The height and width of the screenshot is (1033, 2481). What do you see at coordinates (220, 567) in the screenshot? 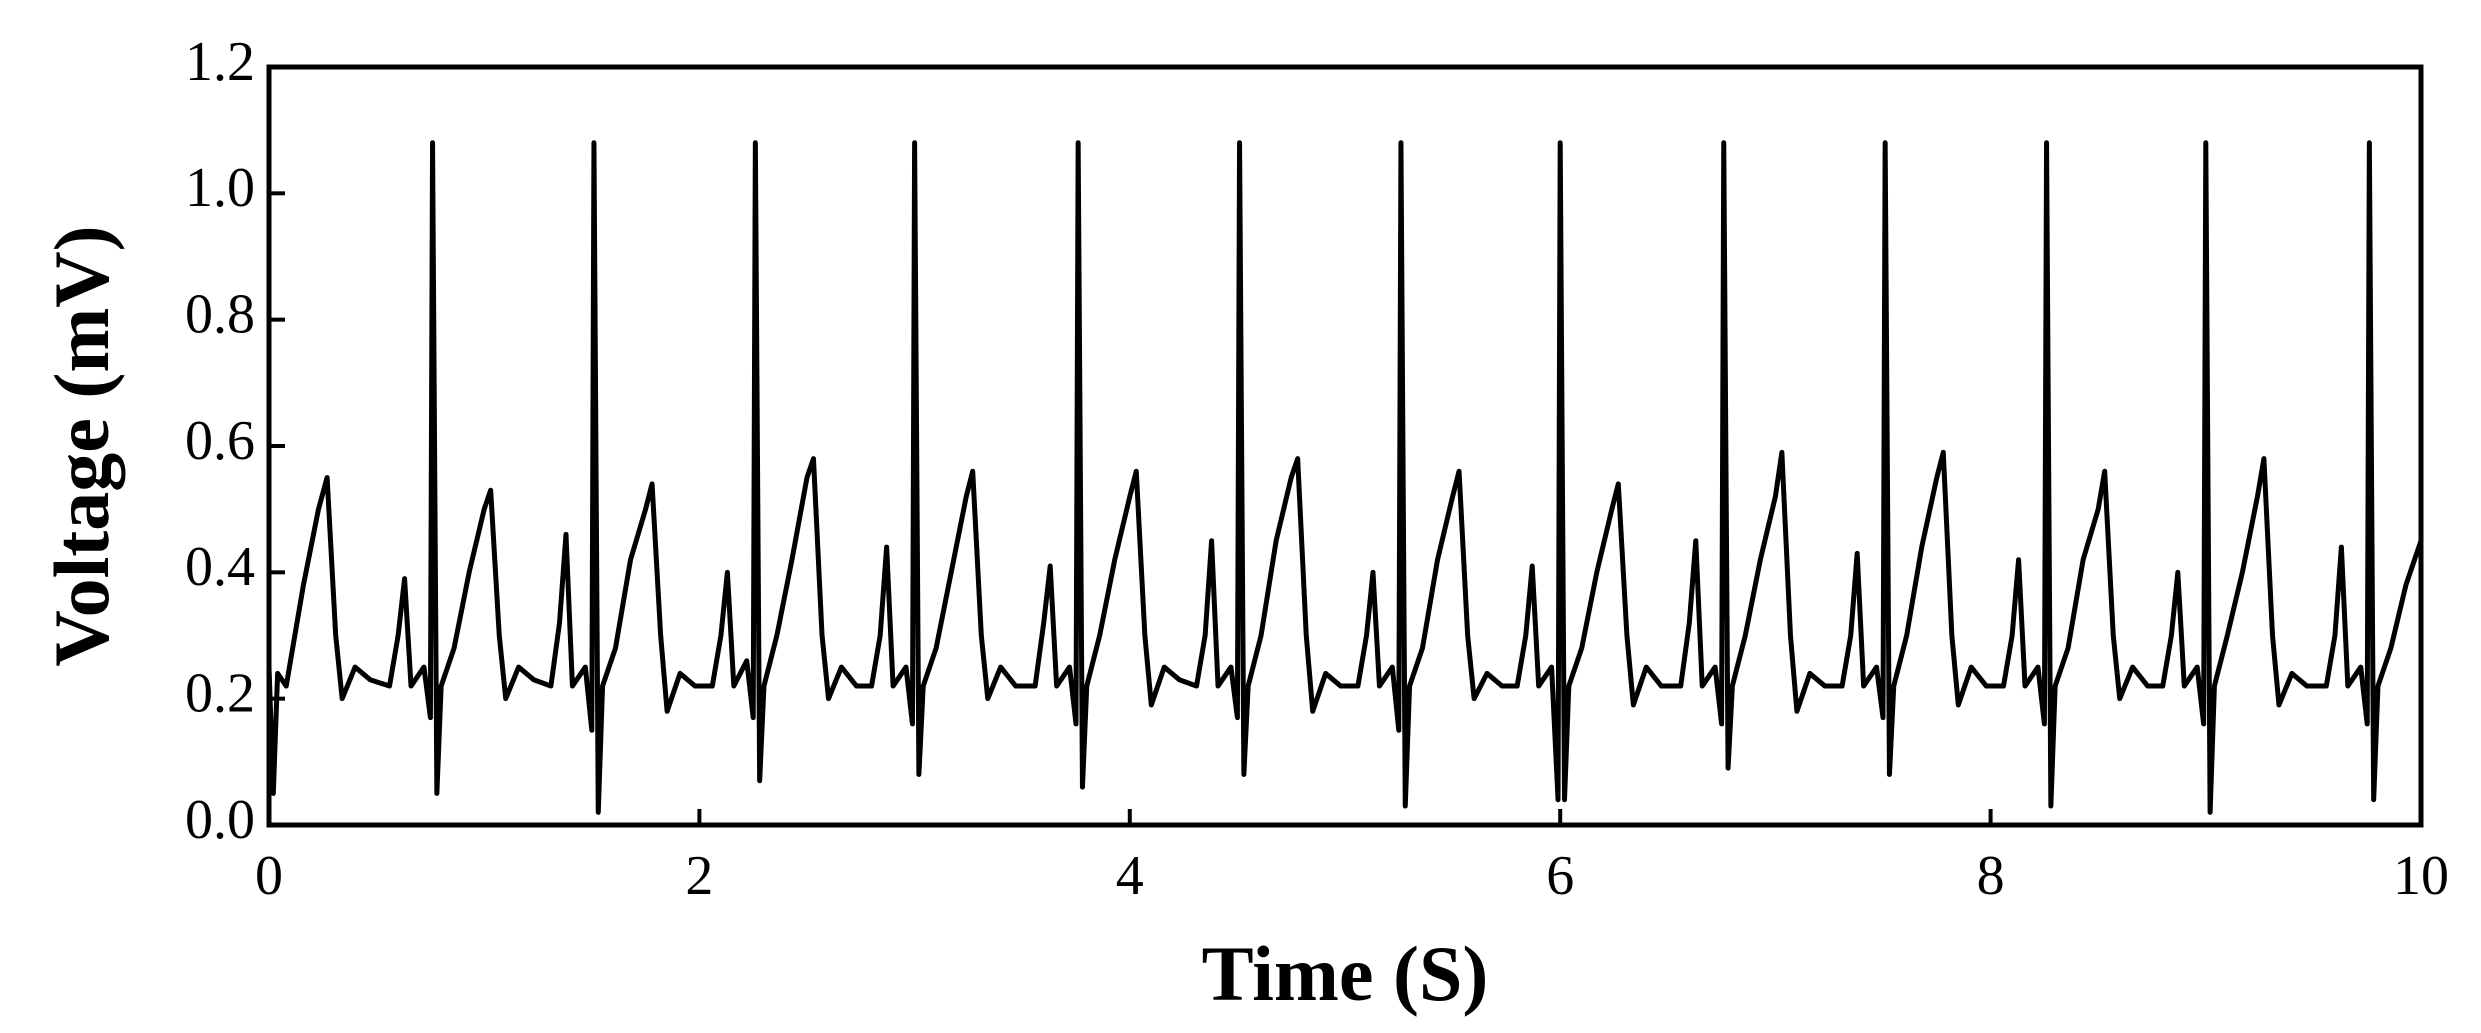
I see `y-tick-label: 0.4` at bounding box center [220, 567].